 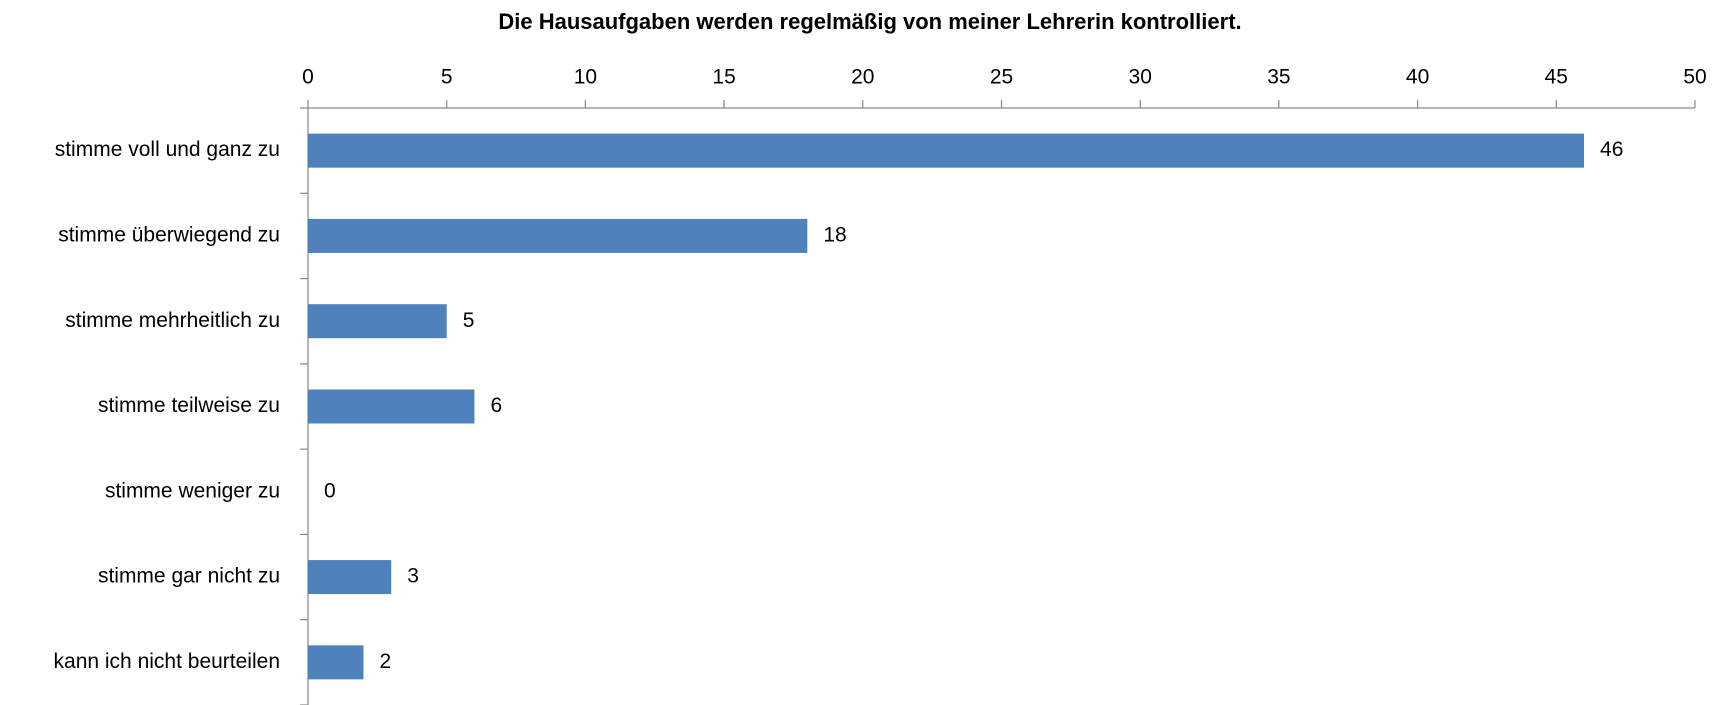 What do you see at coordinates (1611, 149) in the screenshot?
I see `data-label: 46` at bounding box center [1611, 149].